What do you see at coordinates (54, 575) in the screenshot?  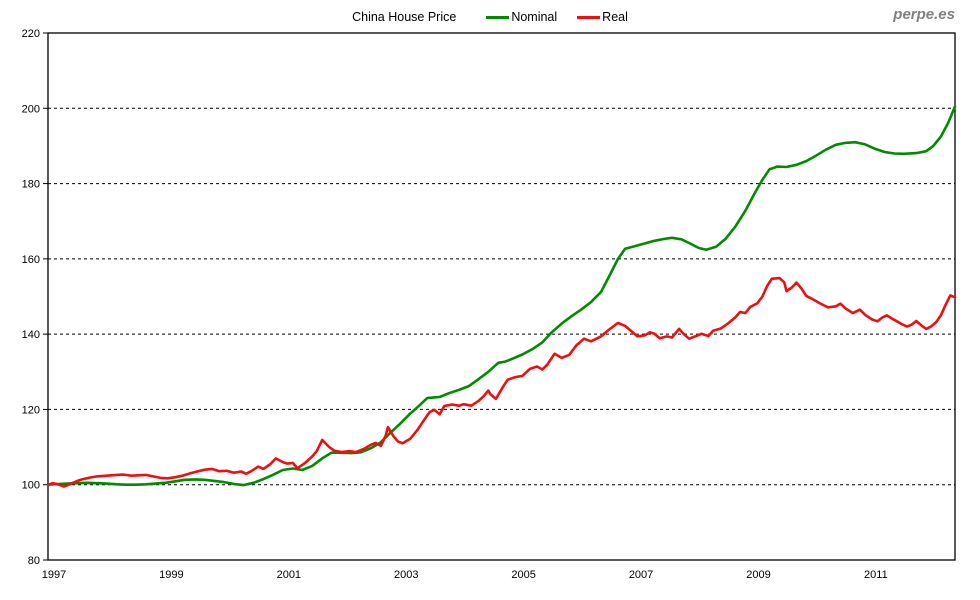 I see `x-tick-label: 1997` at bounding box center [54, 575].